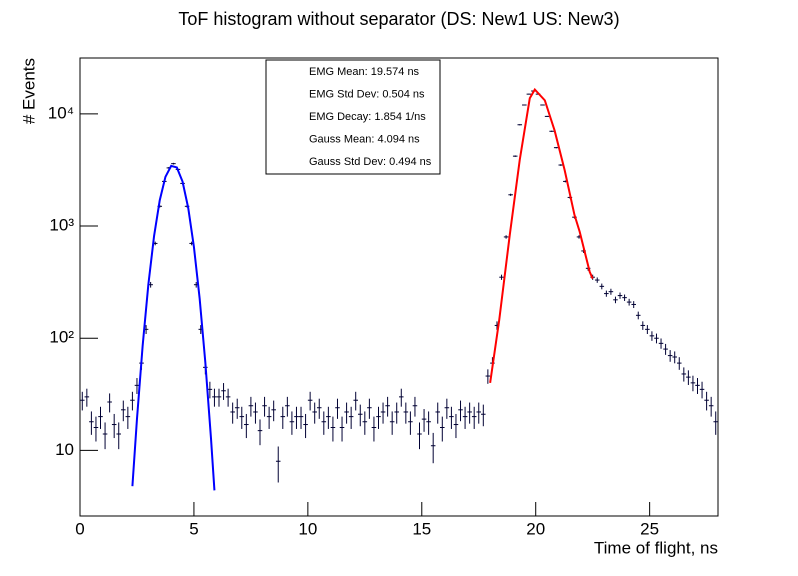 The image size is (798, 576). I want to click on stats-box, so click(353, 117).